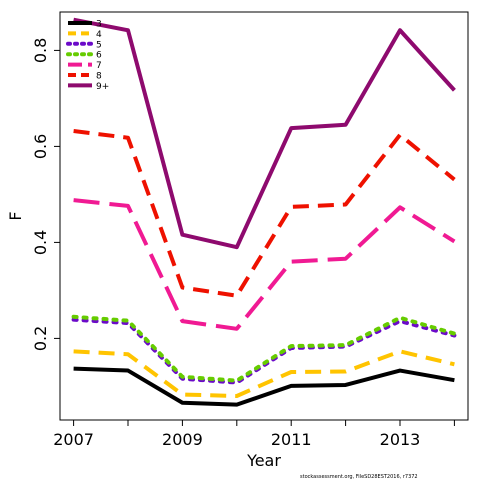 Image resolution: width=480 pixels, height=480 pixels. I want to click on legend-label: 3, so click(99, 25).